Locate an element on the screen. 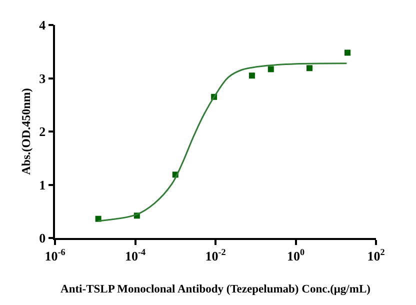 The image size is (416, 305). y-tick-label: 0 is located at coordinates (42, 238).